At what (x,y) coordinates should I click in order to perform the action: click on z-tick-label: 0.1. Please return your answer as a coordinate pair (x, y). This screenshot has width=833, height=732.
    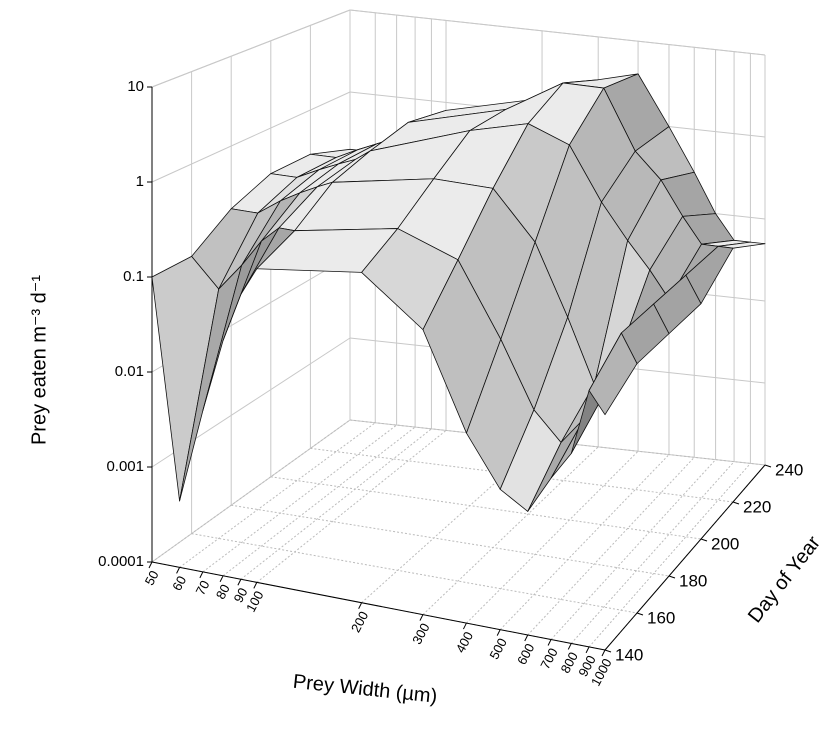
    Looking at the image, I should click on (133, 276).